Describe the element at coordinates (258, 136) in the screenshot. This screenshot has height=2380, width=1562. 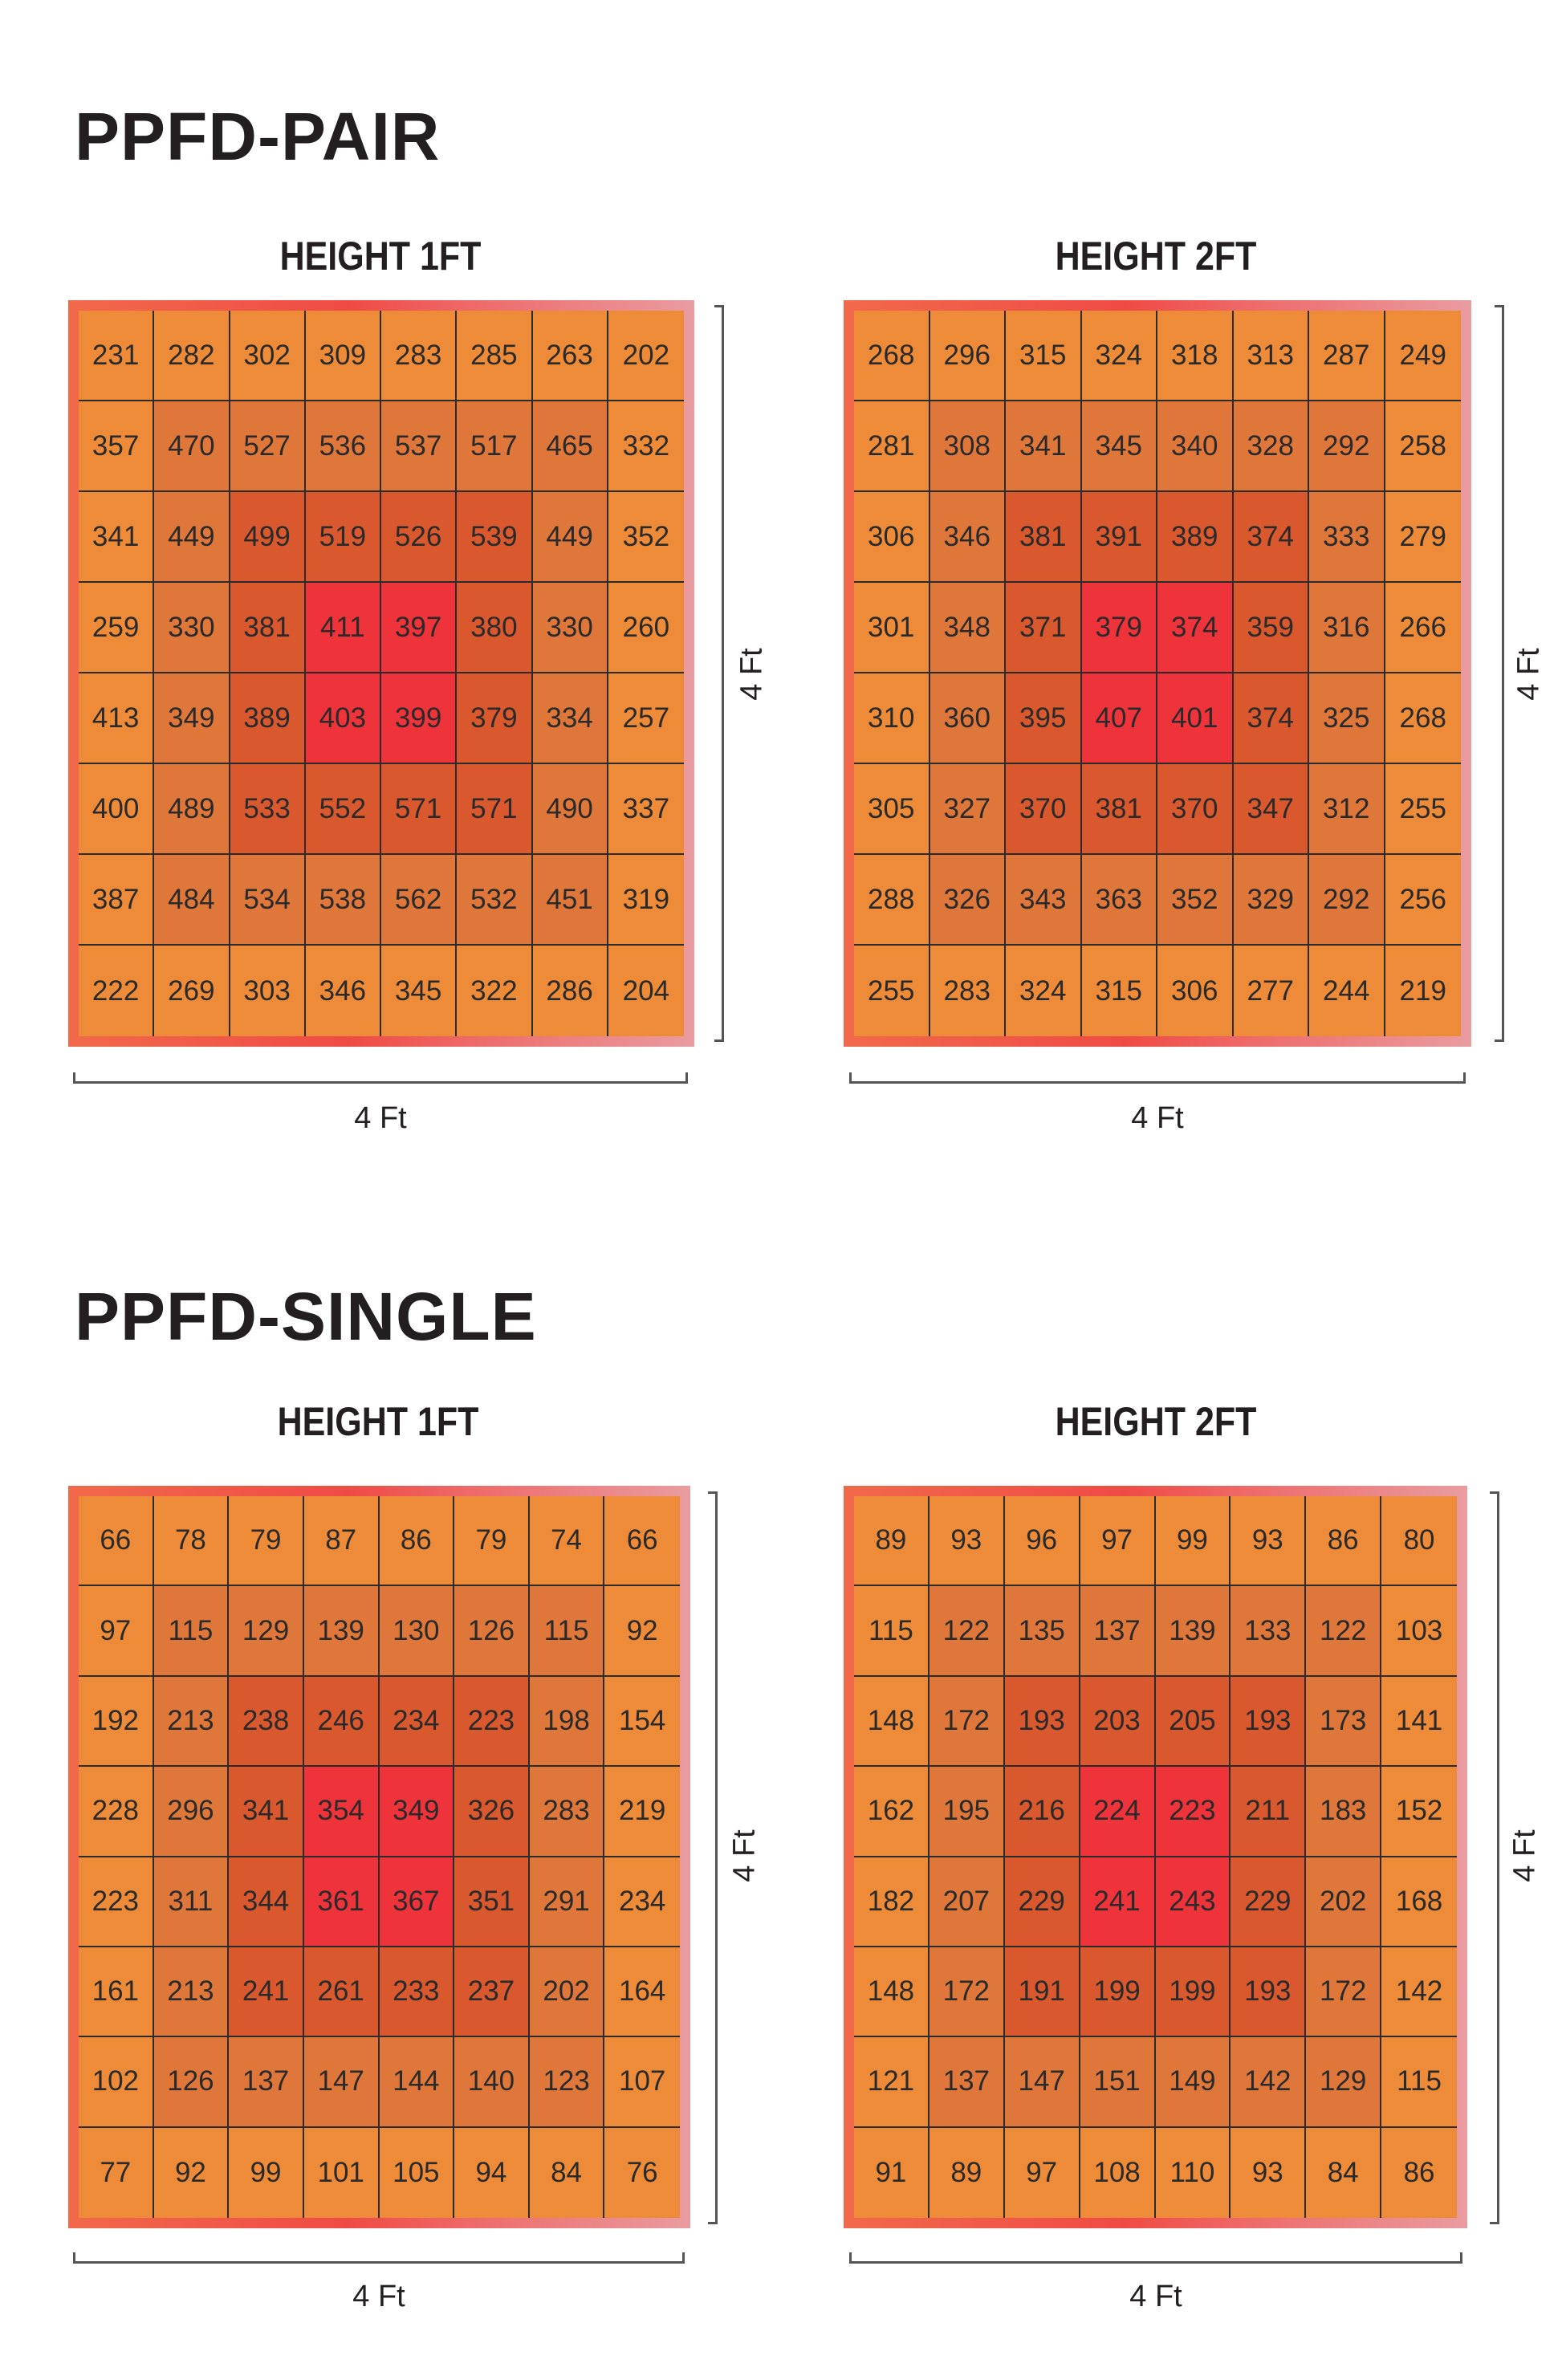
I see `section-title-pair: PPFD-PAIR` at that location.